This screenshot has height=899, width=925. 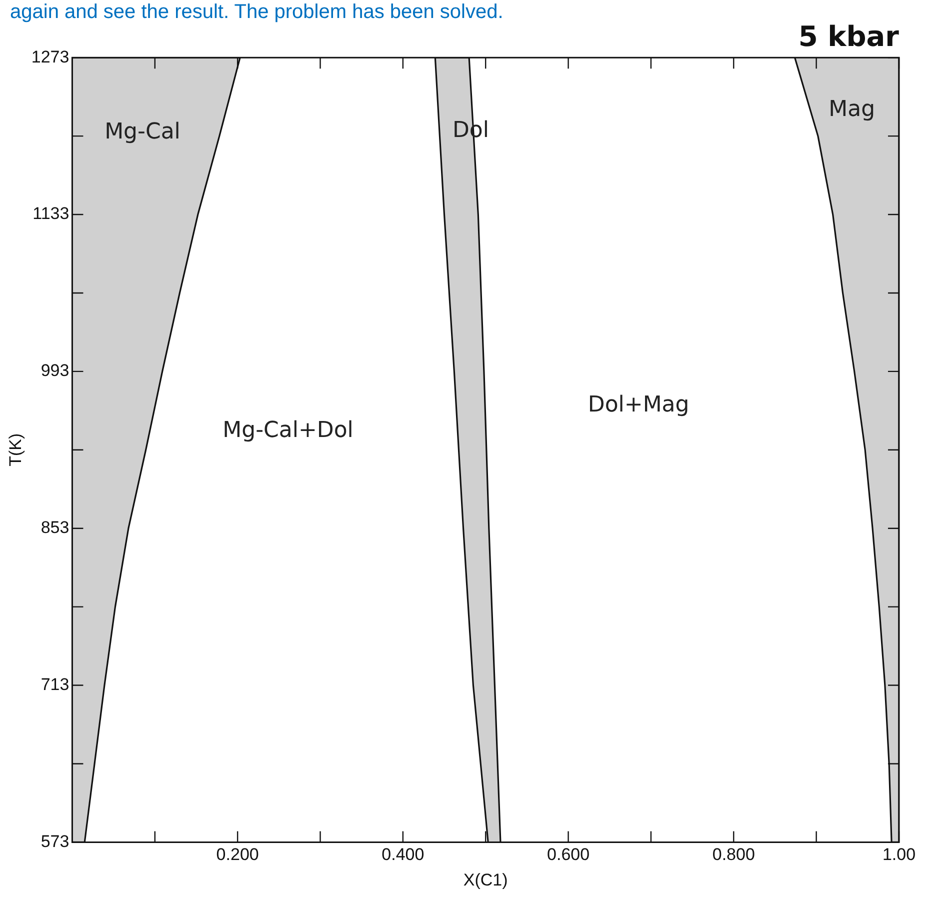 I want to click on y-tick-label: 573, so click(x=55, y=841).